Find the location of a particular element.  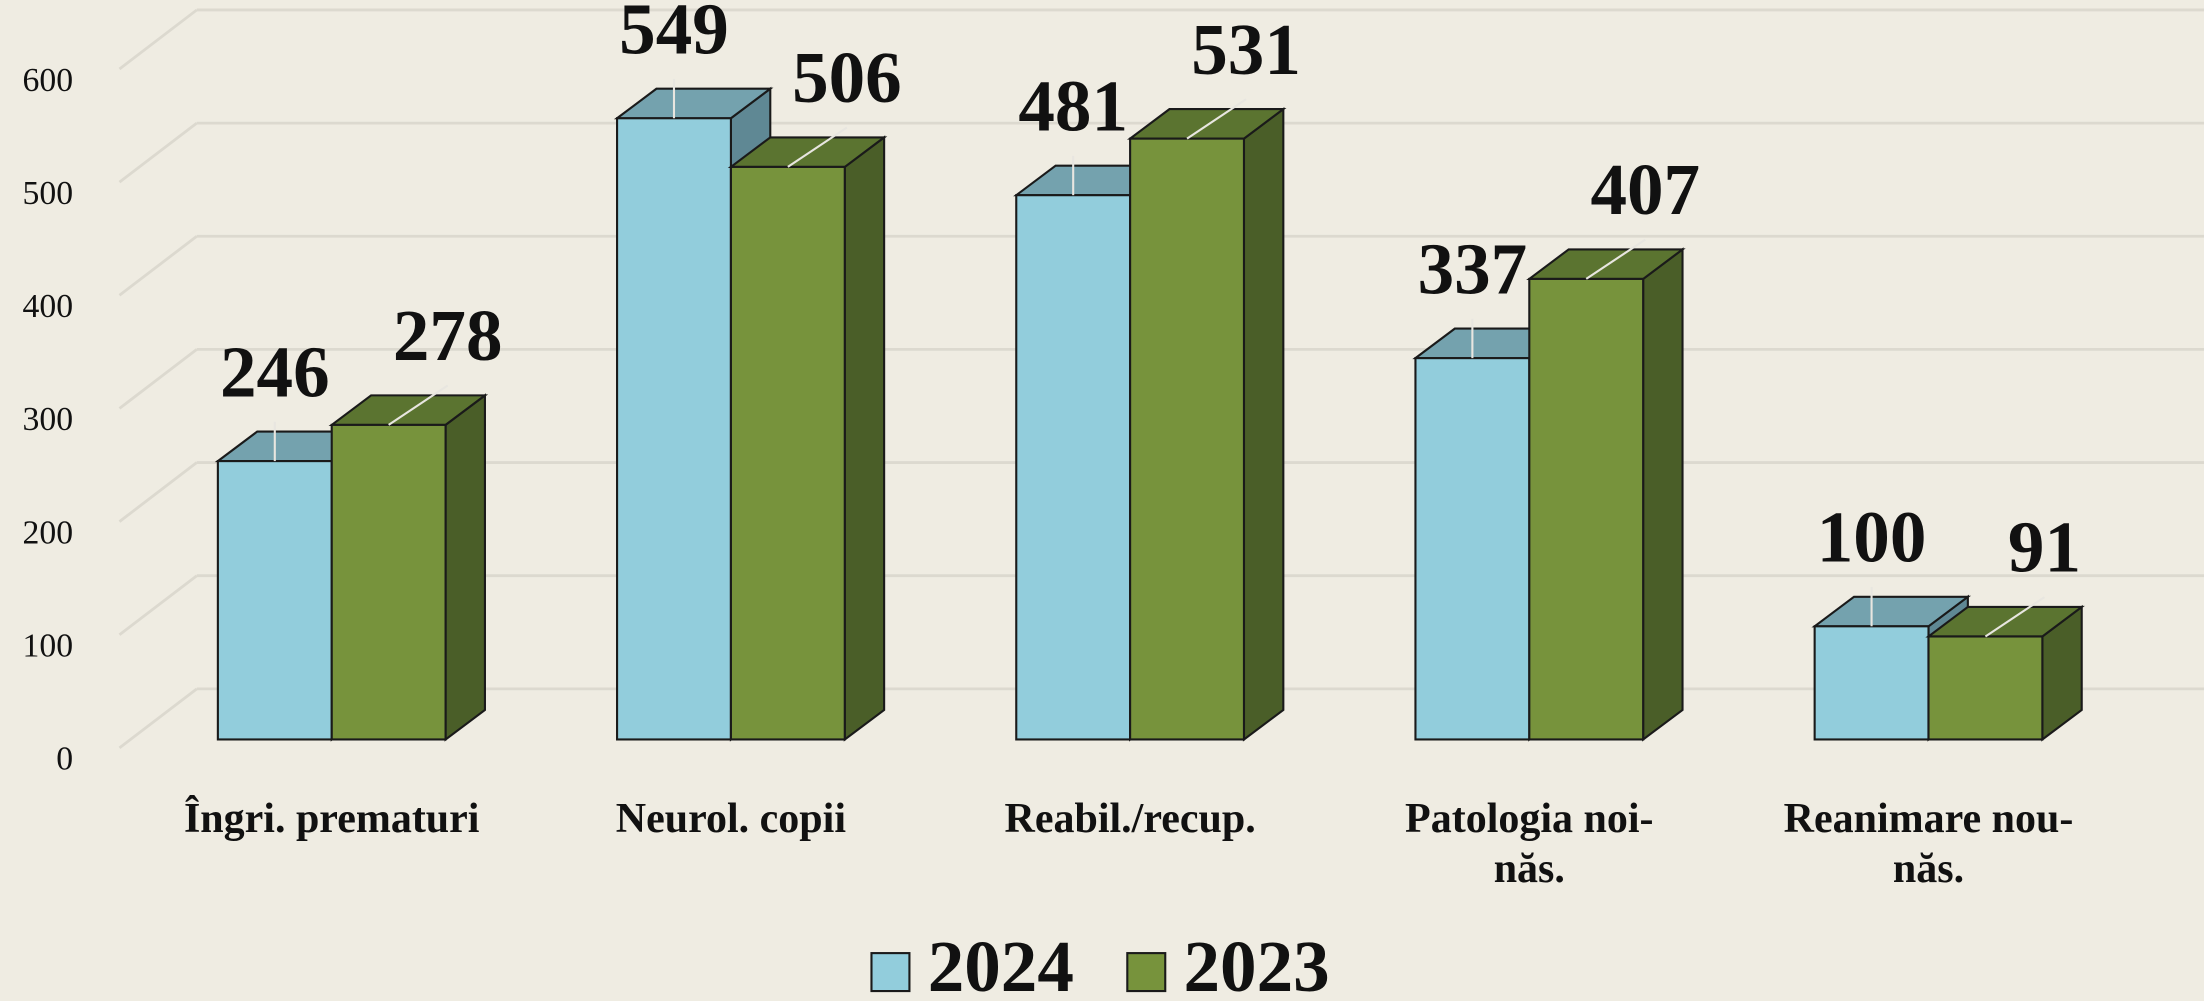

data-label: 407 is located at coordinates (1645, 189).